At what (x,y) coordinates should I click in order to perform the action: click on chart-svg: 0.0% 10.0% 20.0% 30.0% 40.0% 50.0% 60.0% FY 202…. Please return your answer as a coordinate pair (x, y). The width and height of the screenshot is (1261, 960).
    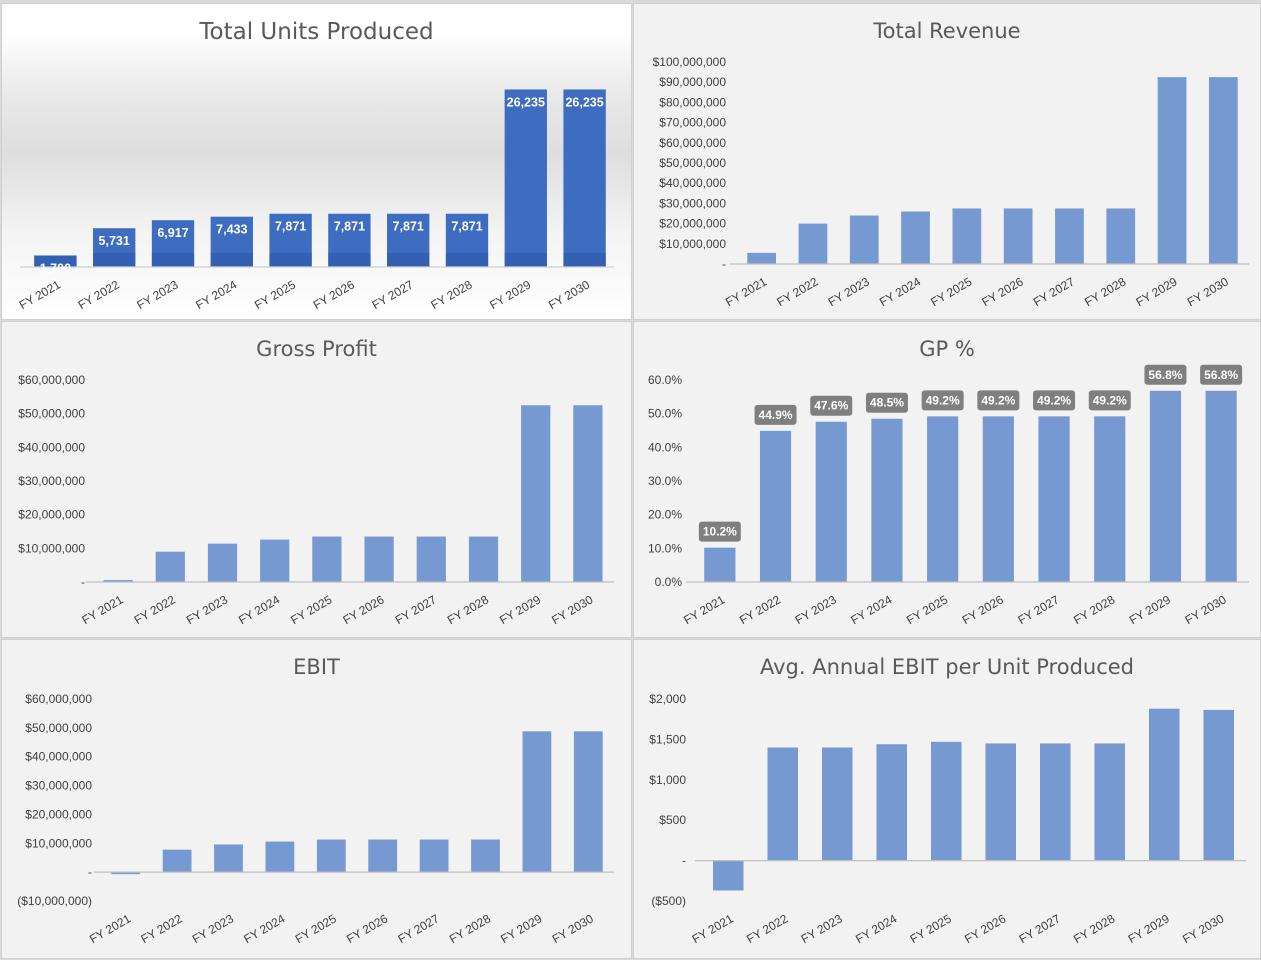
    Looking at the image, I should click on (948, 495).